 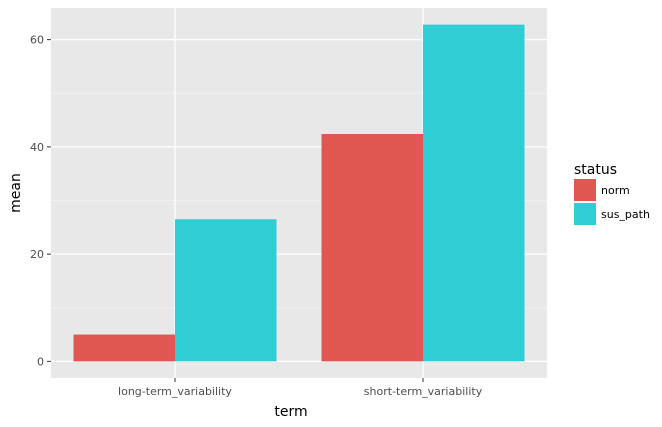 What do you see at coordinates (372, 248) in the screenshot?
I see `bar-norm-short-term_variability` at bounding box center [372, 248].